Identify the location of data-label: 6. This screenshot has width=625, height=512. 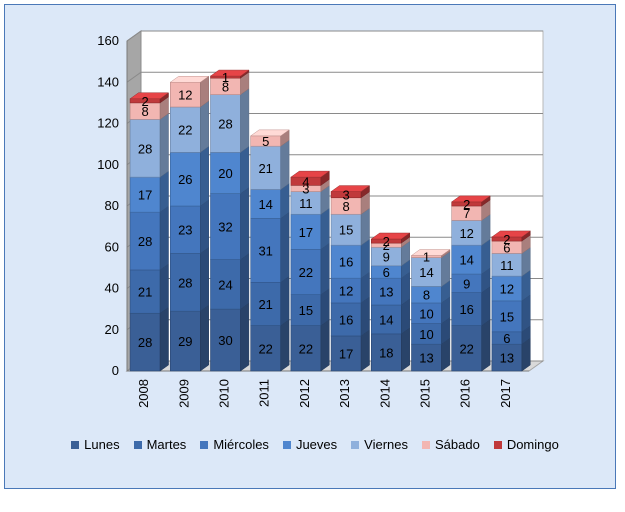
(506, 247).